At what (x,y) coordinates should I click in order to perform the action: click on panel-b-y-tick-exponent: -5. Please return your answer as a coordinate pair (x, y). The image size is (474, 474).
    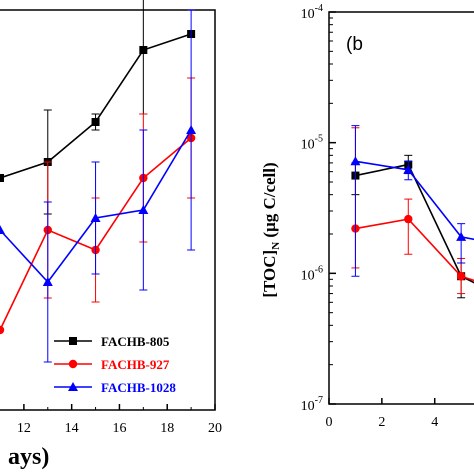
    Looking at the image, I should click on (319, 139).